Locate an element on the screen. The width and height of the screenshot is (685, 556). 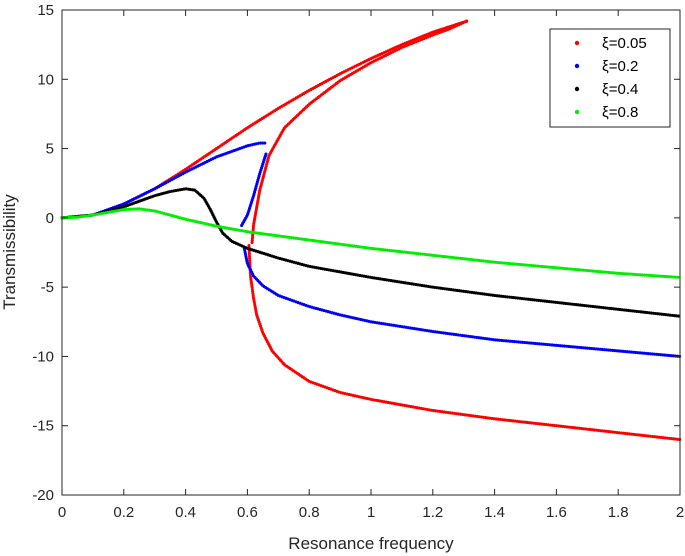
legend-label: ξ=0.05 is located at coordinates (624, 43).